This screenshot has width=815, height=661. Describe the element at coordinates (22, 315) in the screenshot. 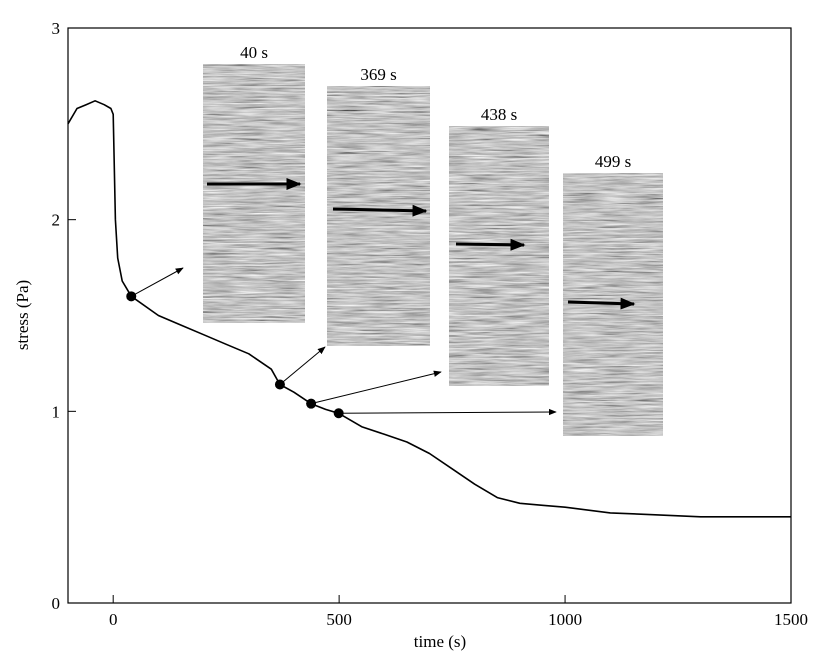

I see `y-axis-label: stress (Pa)` at that location.